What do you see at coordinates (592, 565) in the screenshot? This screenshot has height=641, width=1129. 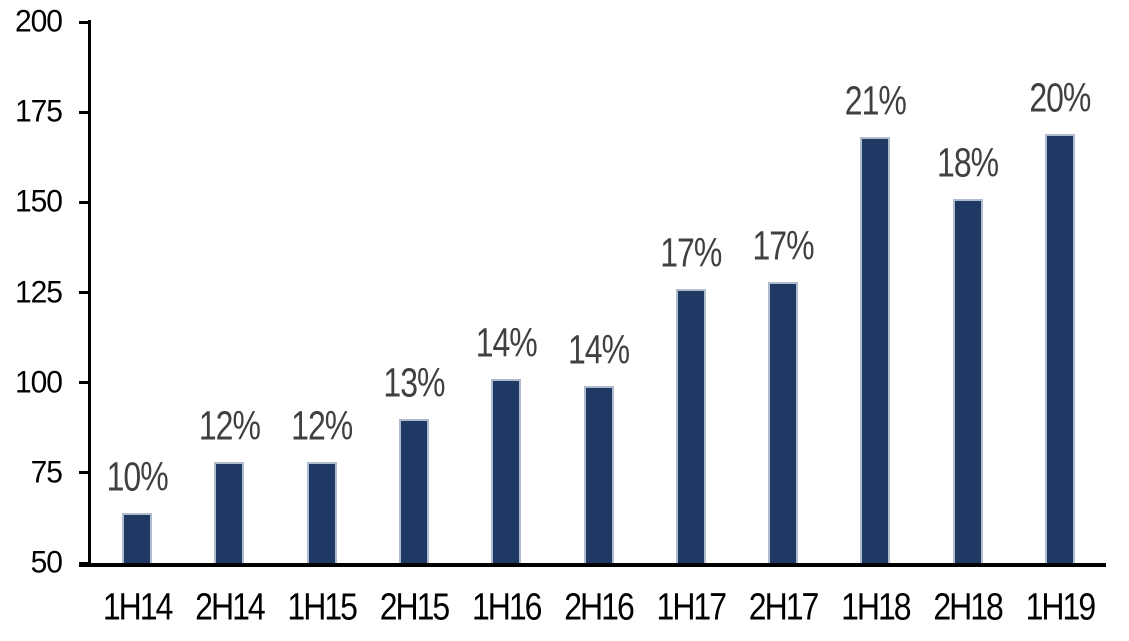 I see `x-axis-line` at bounding box center [592, 565].